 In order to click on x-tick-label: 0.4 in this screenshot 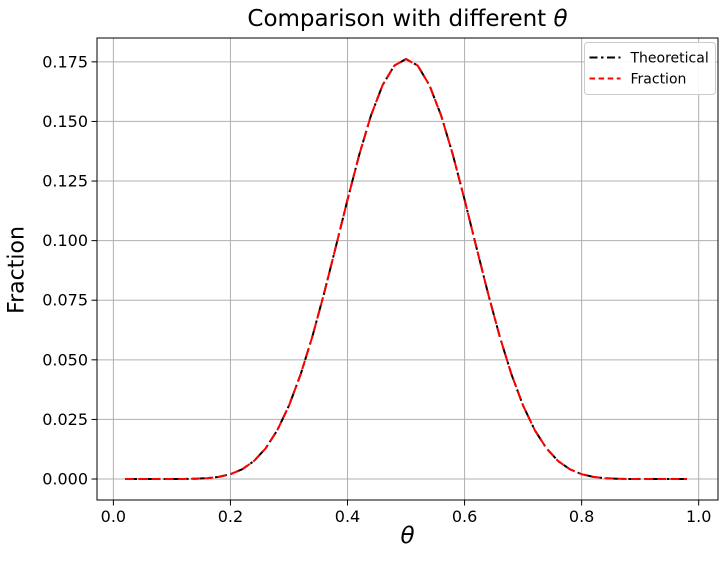, I will do `click(347, 516)`.